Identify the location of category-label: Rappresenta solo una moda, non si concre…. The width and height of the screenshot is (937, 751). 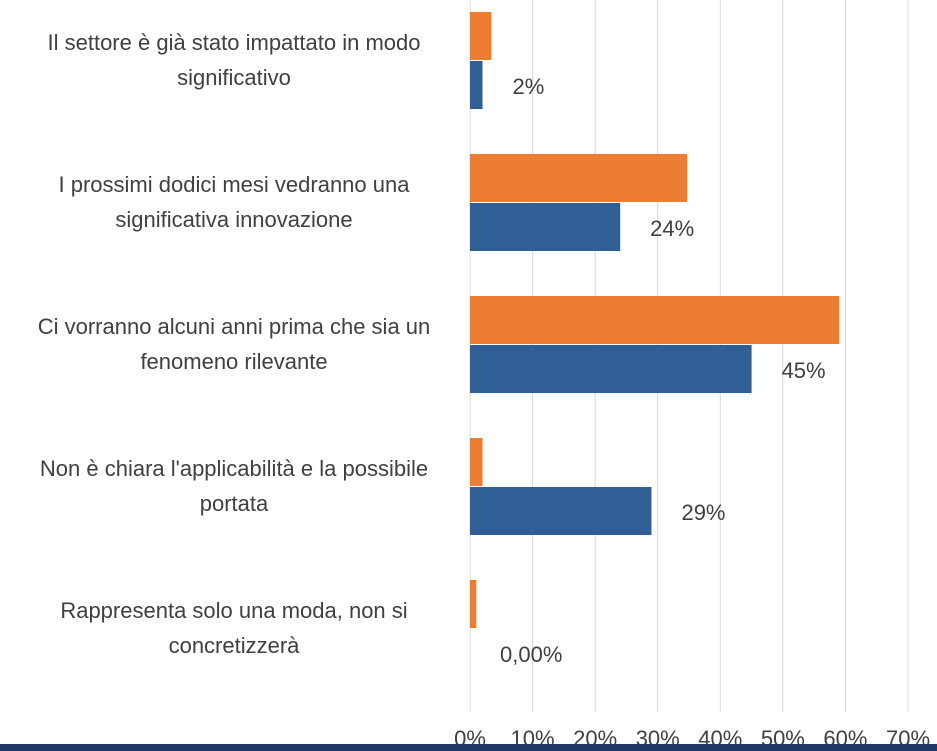
(234, 628).